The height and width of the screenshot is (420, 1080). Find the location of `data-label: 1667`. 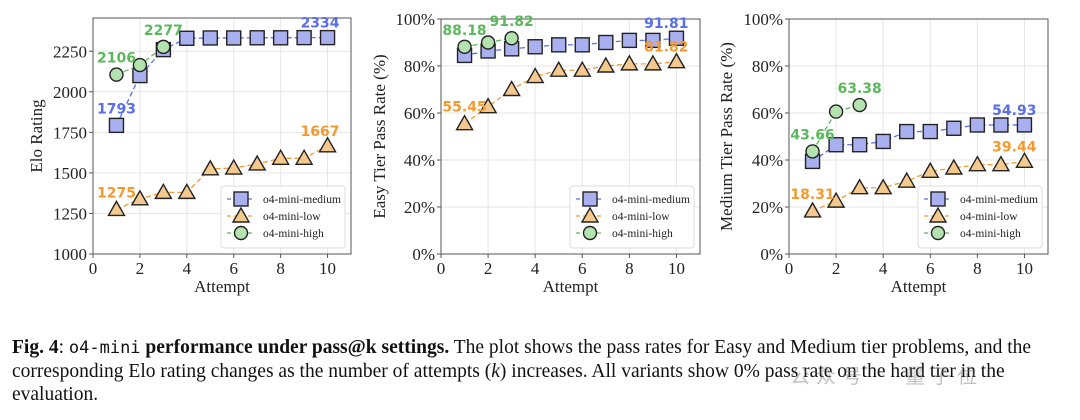

data-label: 1667 is located at coordinates (320, 132).